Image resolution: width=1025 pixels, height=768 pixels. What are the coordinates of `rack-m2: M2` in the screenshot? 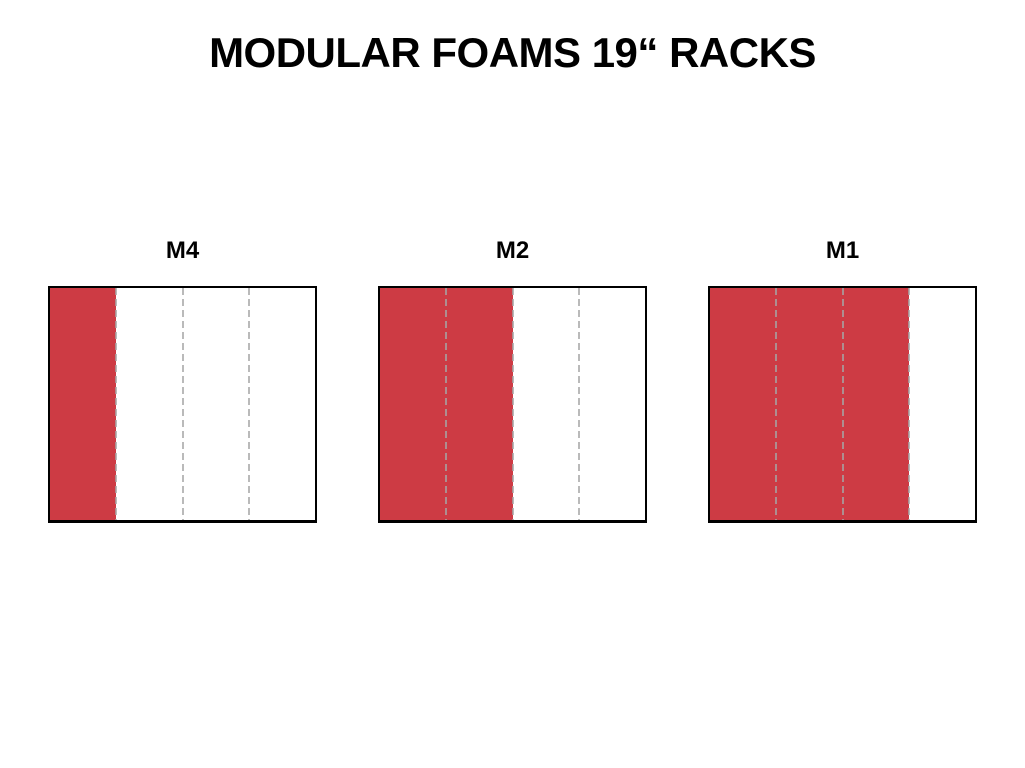 It's located at (512, 378).